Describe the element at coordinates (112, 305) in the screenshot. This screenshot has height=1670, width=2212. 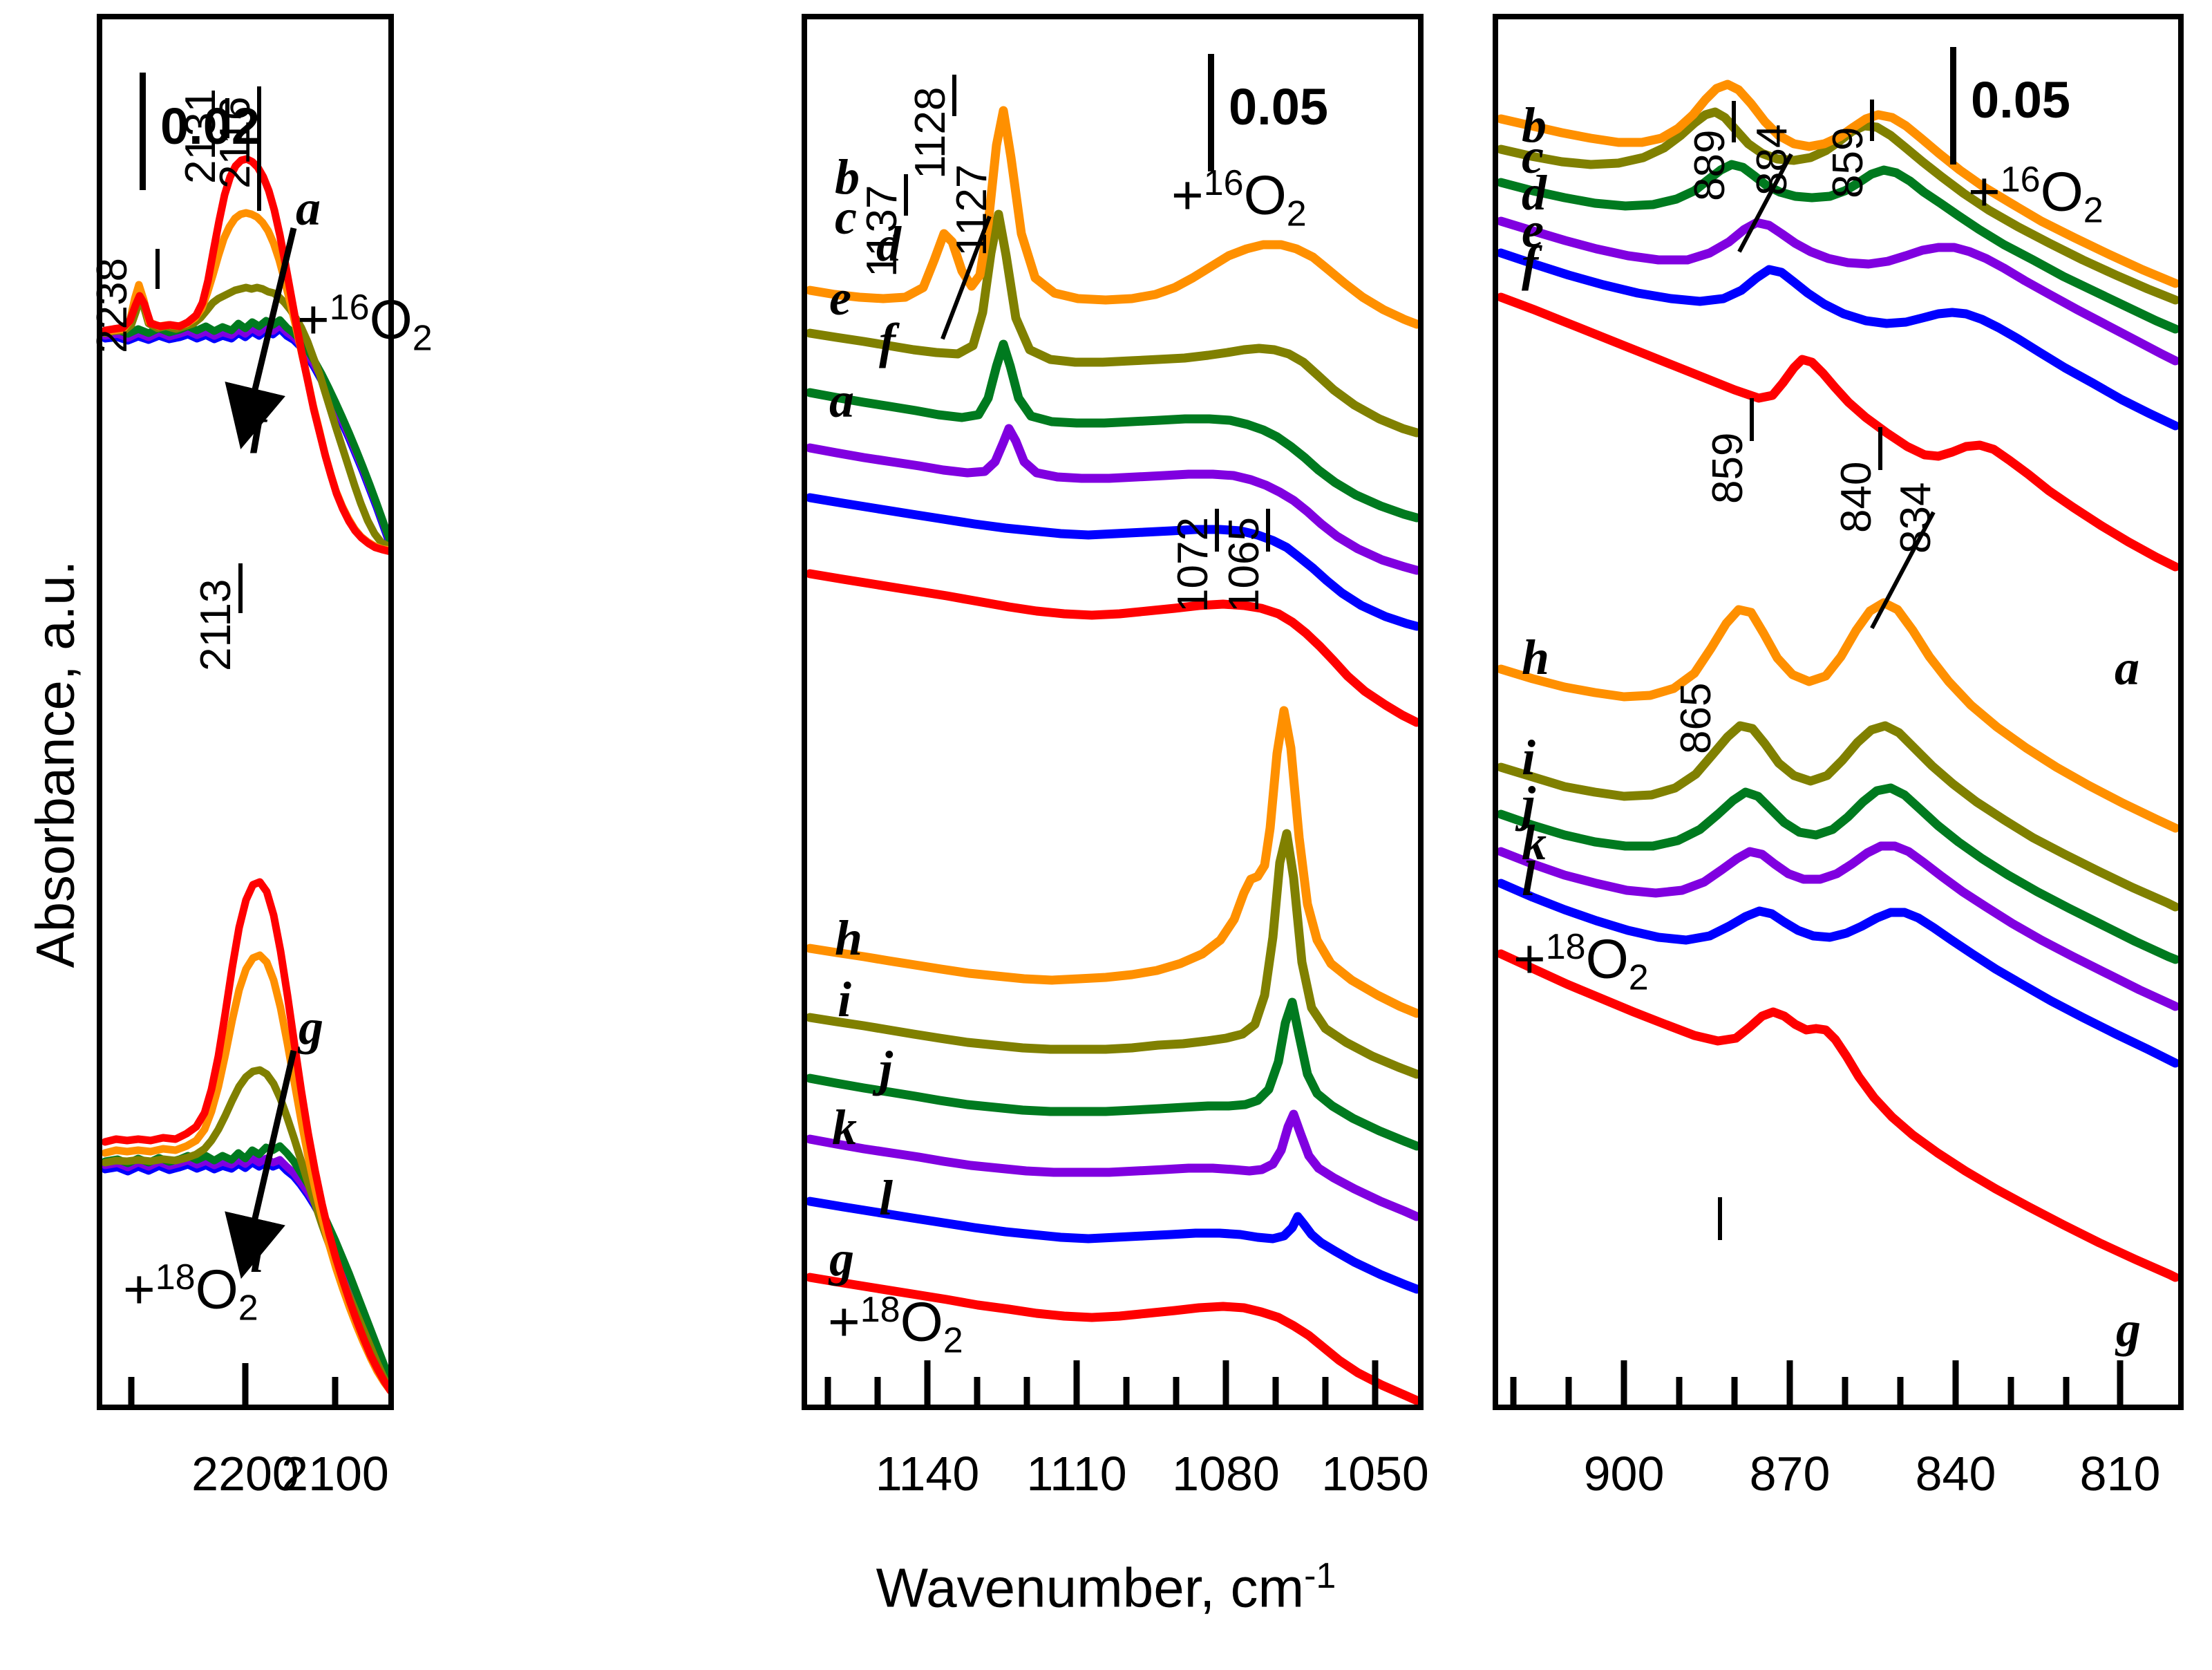
I see `peak-label-2238: 2238` at that location.